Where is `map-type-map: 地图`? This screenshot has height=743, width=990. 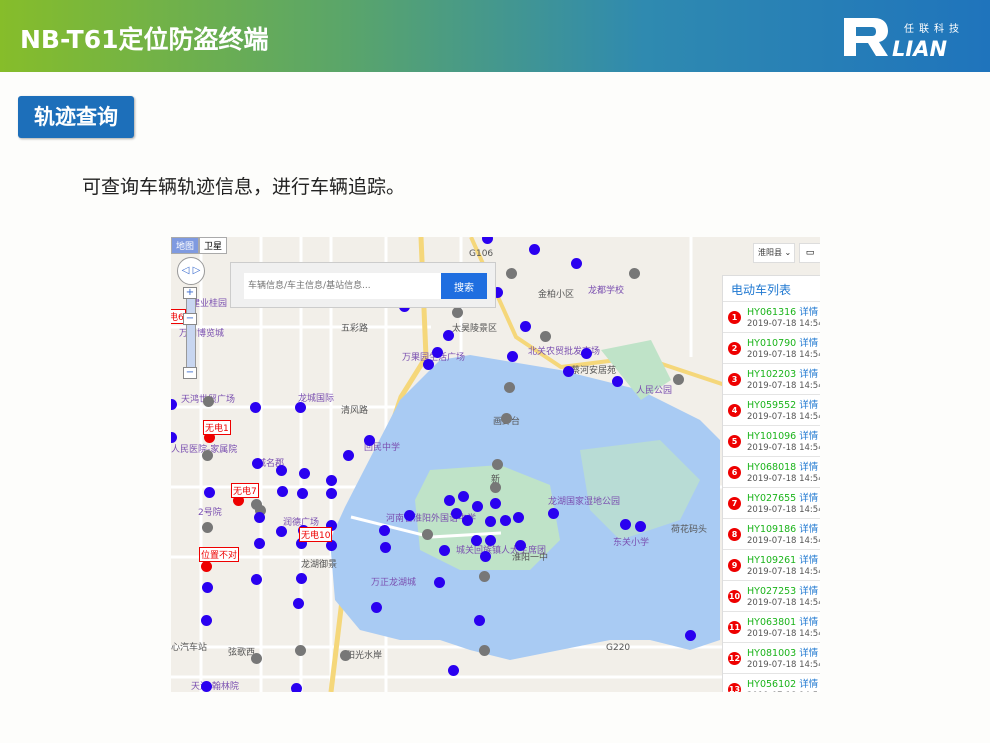 map-type-map: 地图 is located at coordinates (185, 245).